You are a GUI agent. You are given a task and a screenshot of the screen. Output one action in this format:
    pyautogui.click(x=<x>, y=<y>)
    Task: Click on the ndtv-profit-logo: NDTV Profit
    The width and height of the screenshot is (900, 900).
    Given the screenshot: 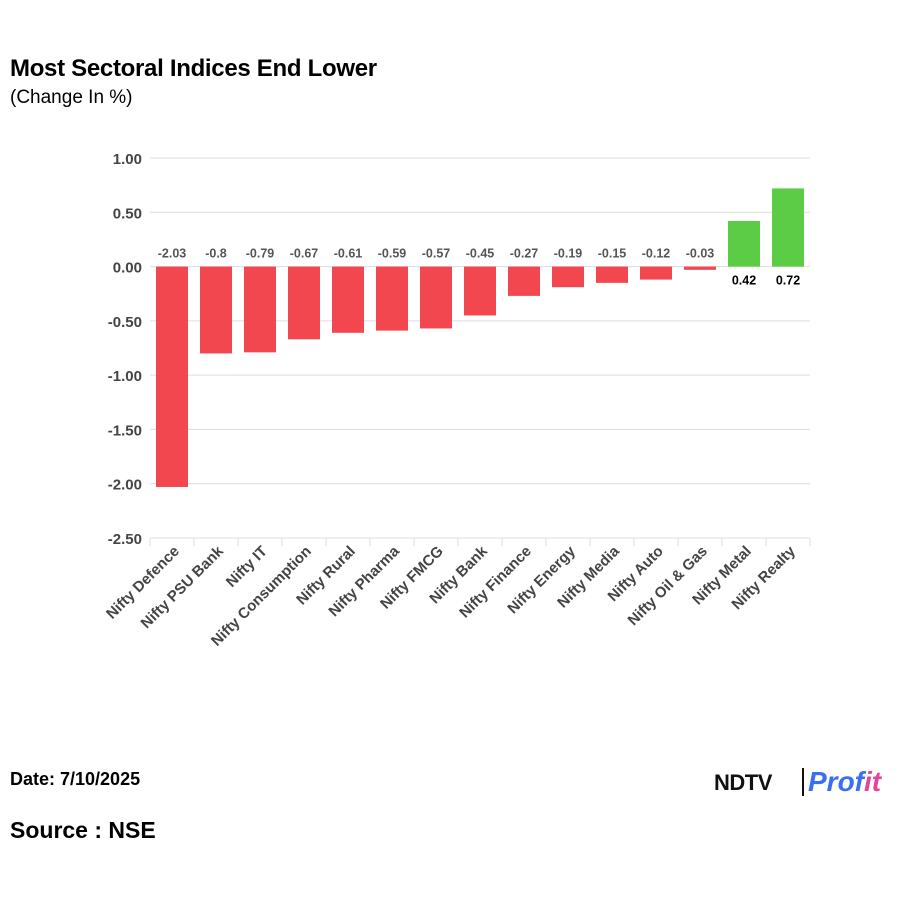 What is the action you would take?
    pyautogui.click(x=804, y=783)
    